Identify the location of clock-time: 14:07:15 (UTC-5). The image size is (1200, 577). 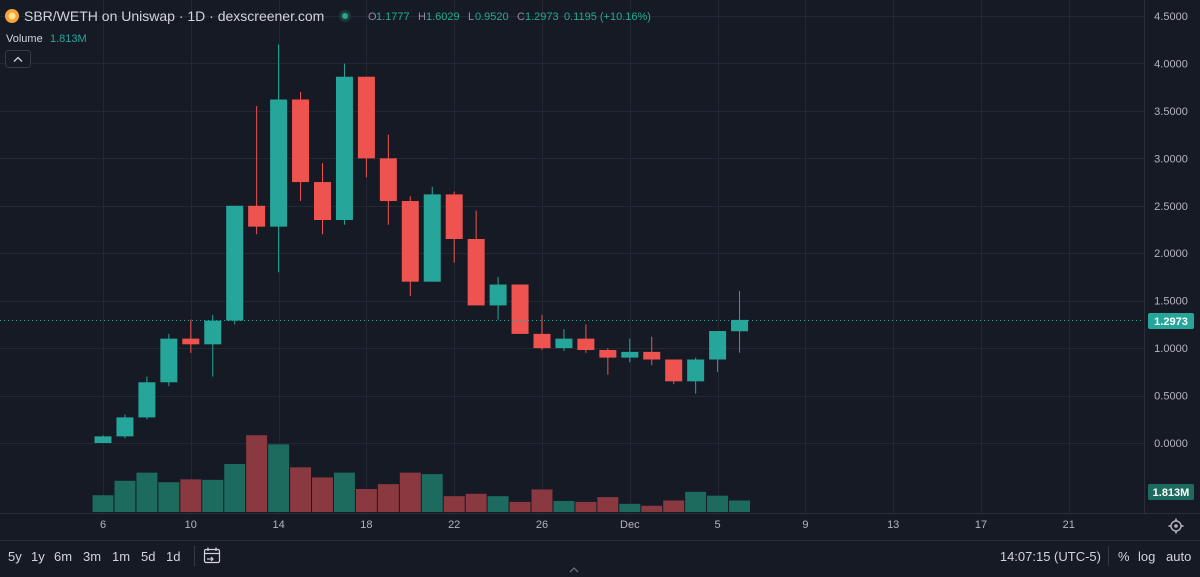
(1050, 556).